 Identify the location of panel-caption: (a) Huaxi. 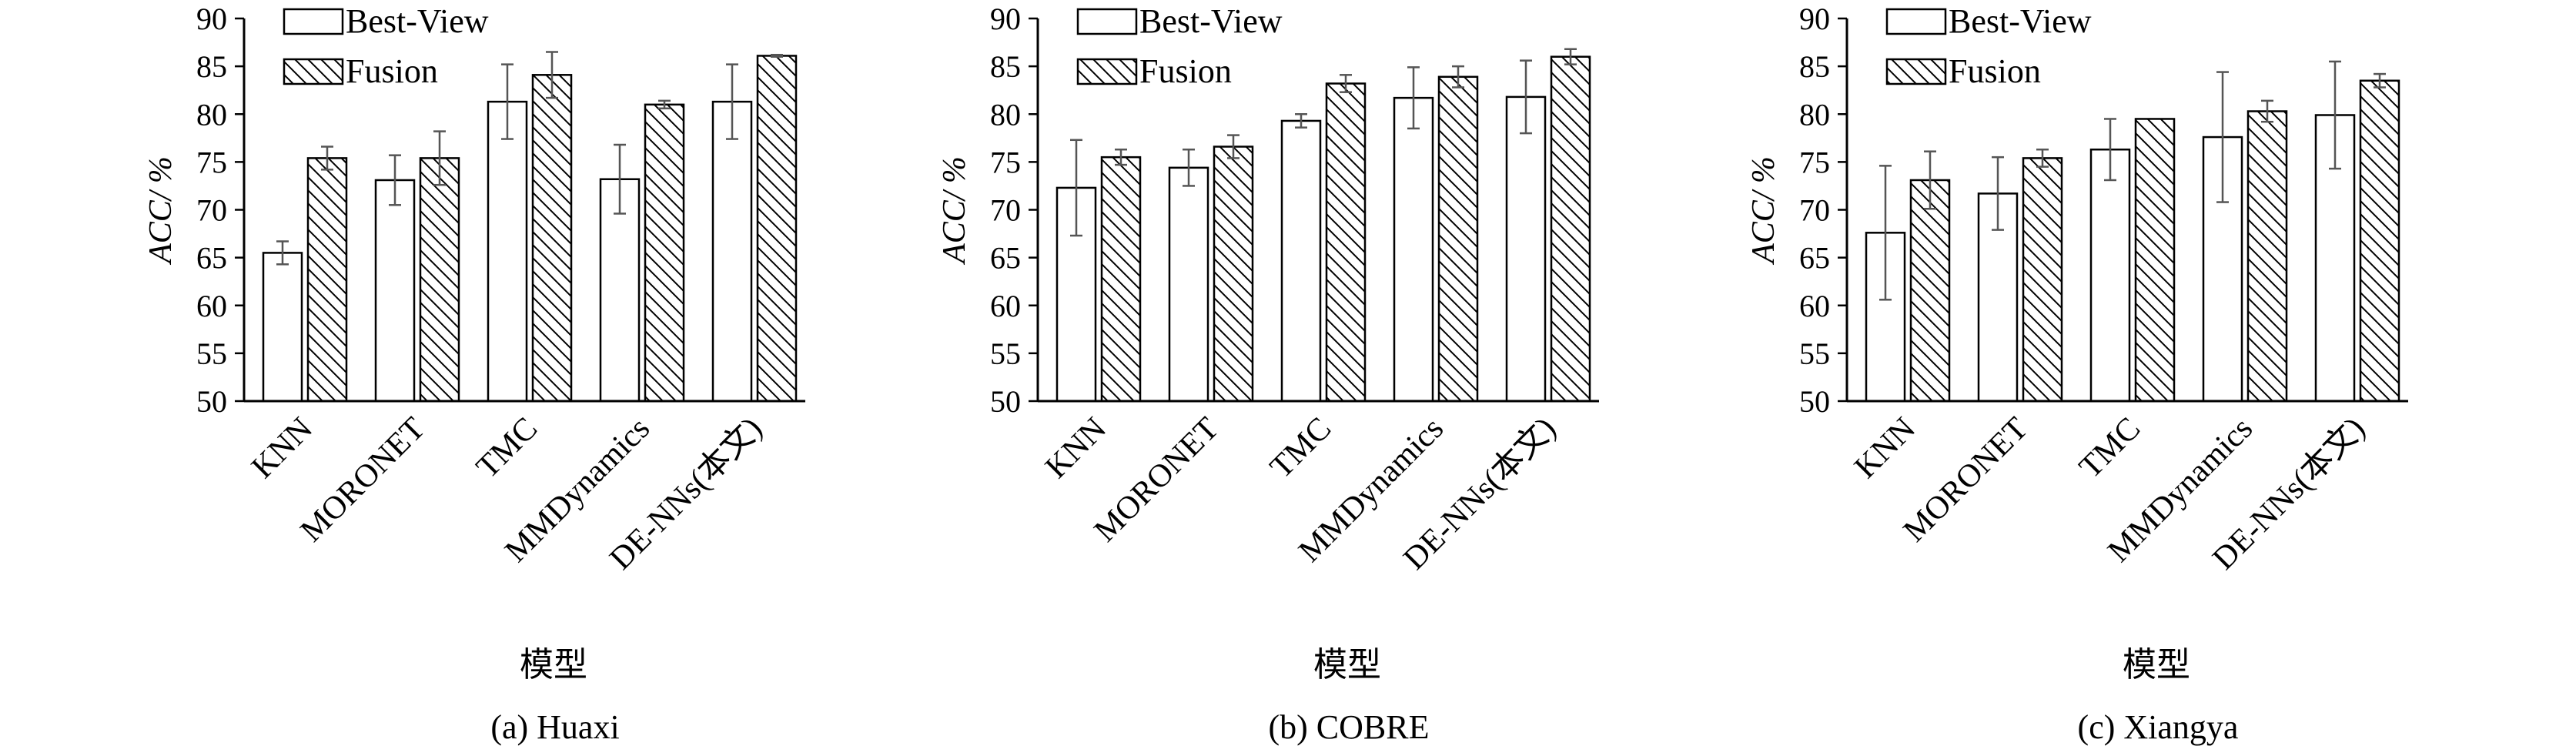
(555, 727).